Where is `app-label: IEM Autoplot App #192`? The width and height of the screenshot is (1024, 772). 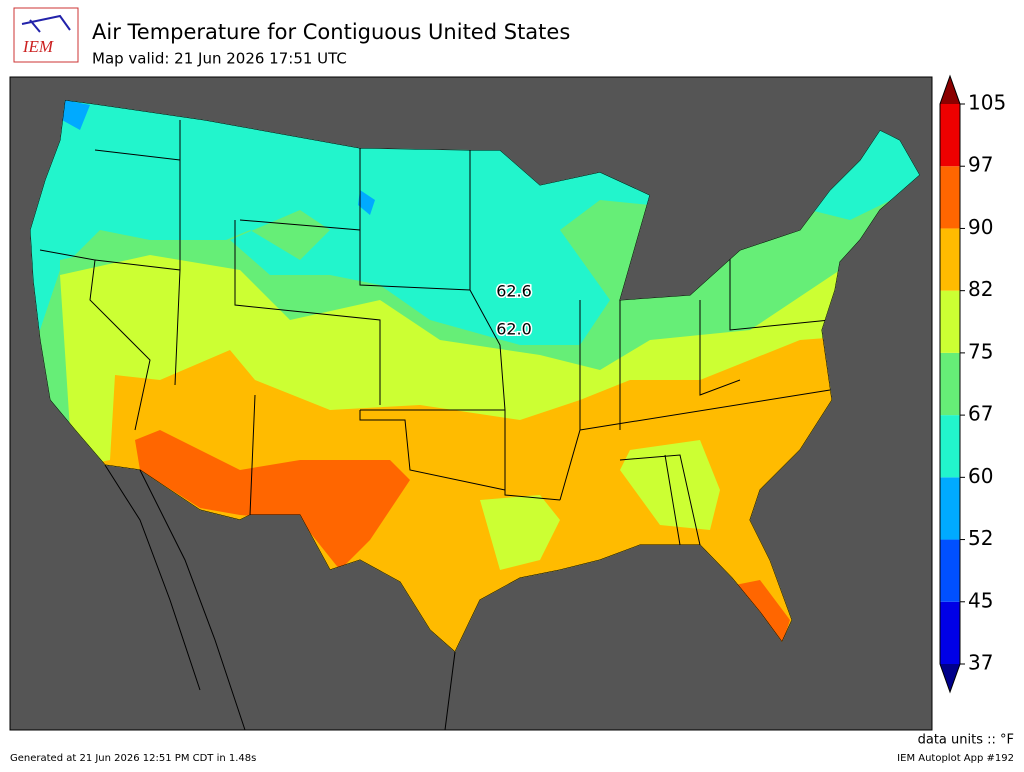
app-label: IEM Autoplot App #192 is located at coordinates (955, 758).